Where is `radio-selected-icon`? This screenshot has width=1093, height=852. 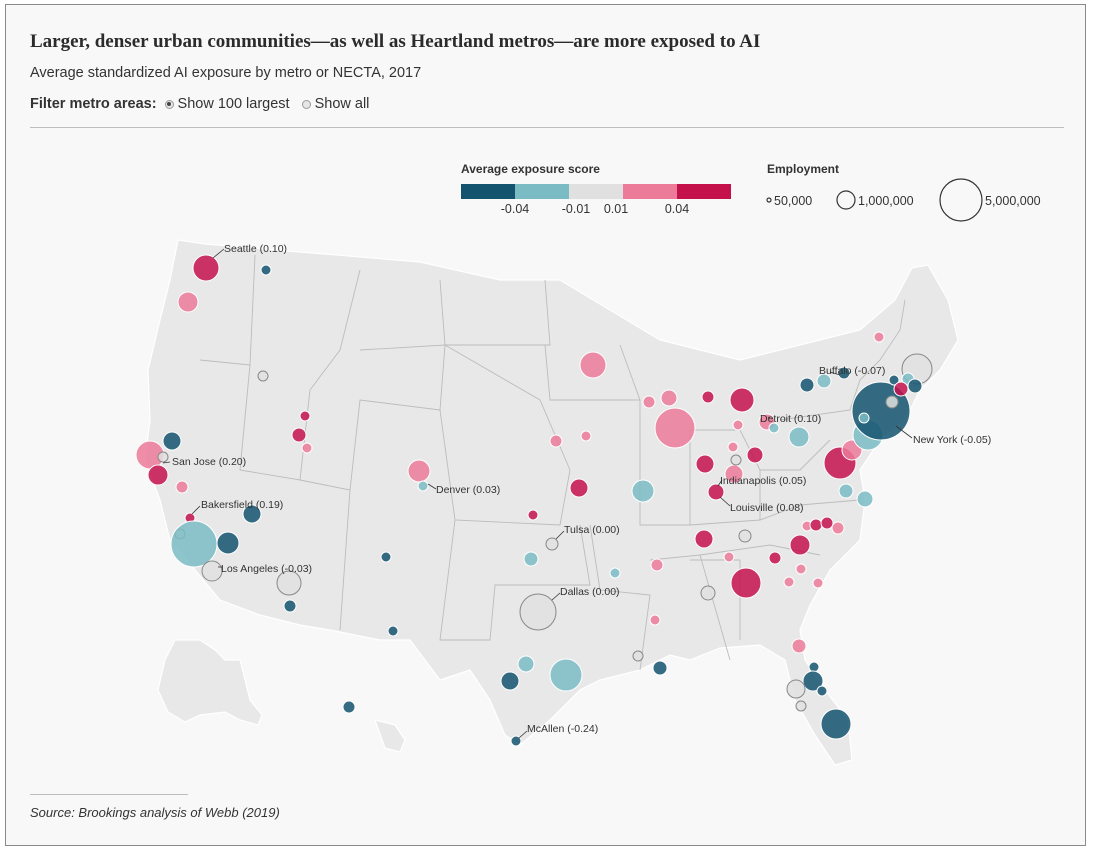
radio-selected-icon is located at coordinates (169, 104).